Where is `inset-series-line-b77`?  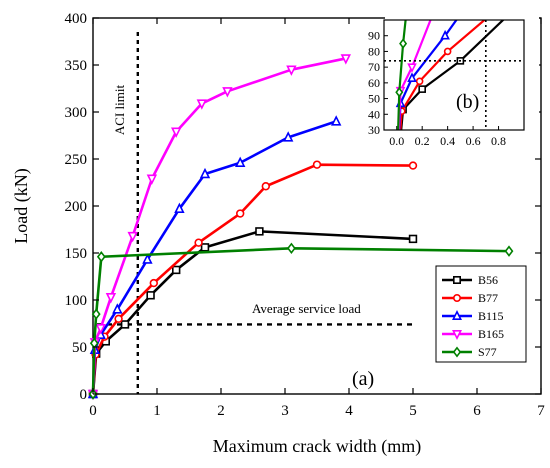
inset-series-line-b77 is located at coordinates (443, 75).